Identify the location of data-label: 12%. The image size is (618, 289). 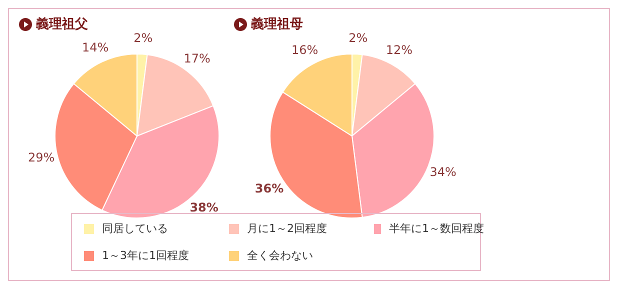
(399, 50).